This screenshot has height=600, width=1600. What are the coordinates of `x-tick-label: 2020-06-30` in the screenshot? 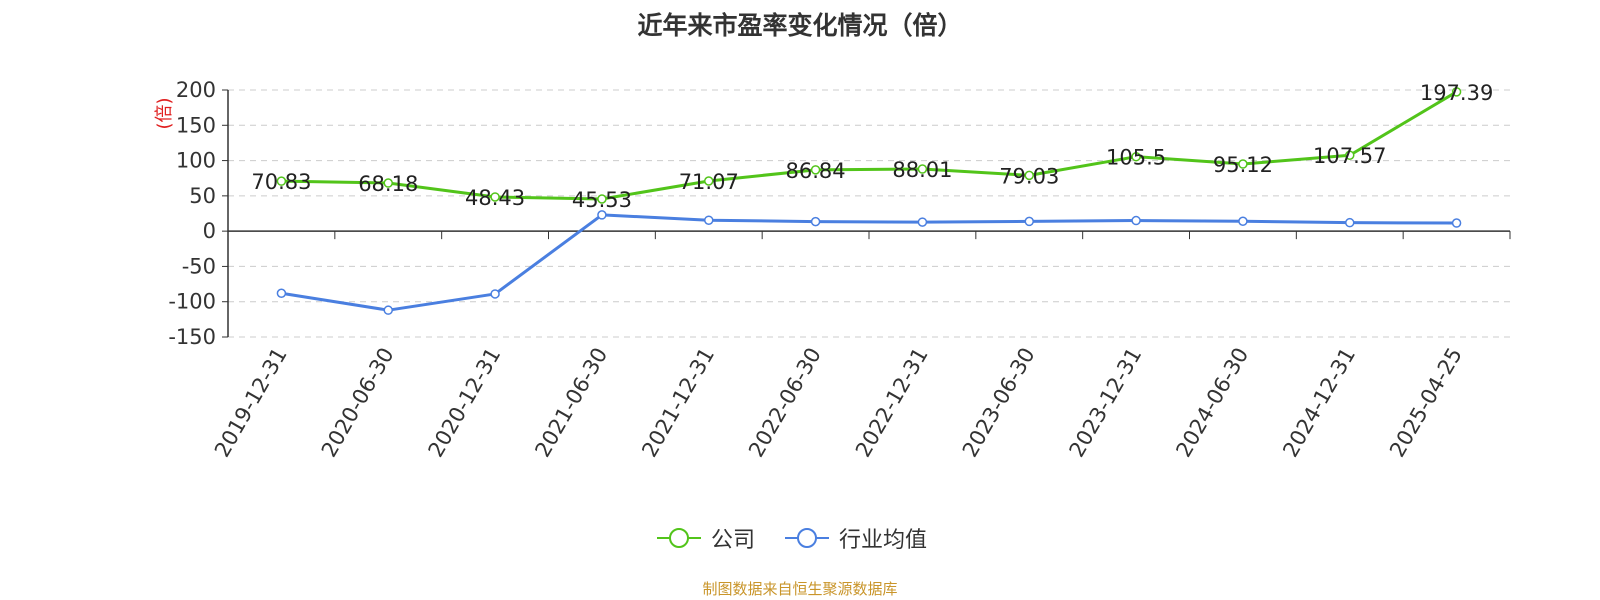 It's located at (358, 403).